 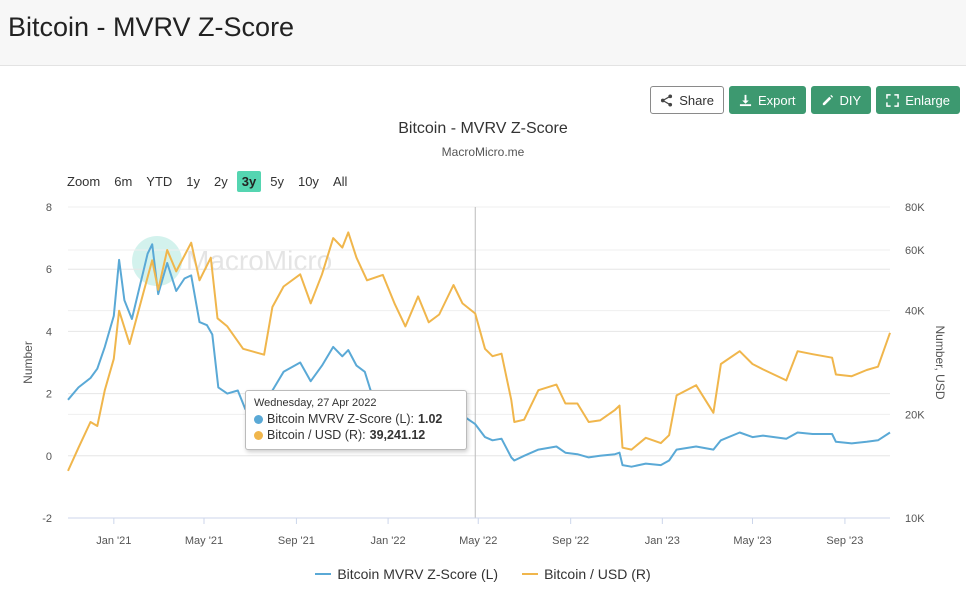 I want to click on pencil-icon, so click(x=827, y=99).